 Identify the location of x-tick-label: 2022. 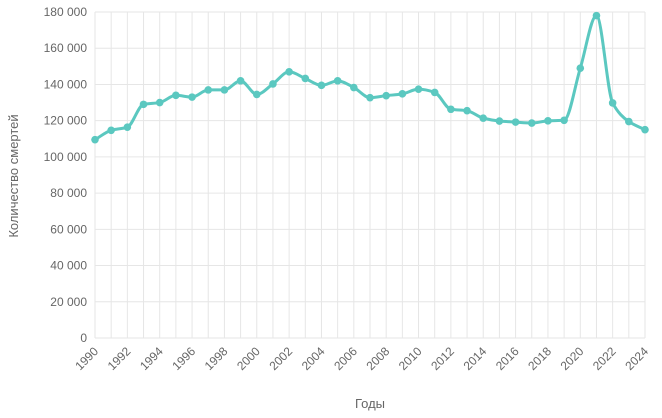
(604, 358).